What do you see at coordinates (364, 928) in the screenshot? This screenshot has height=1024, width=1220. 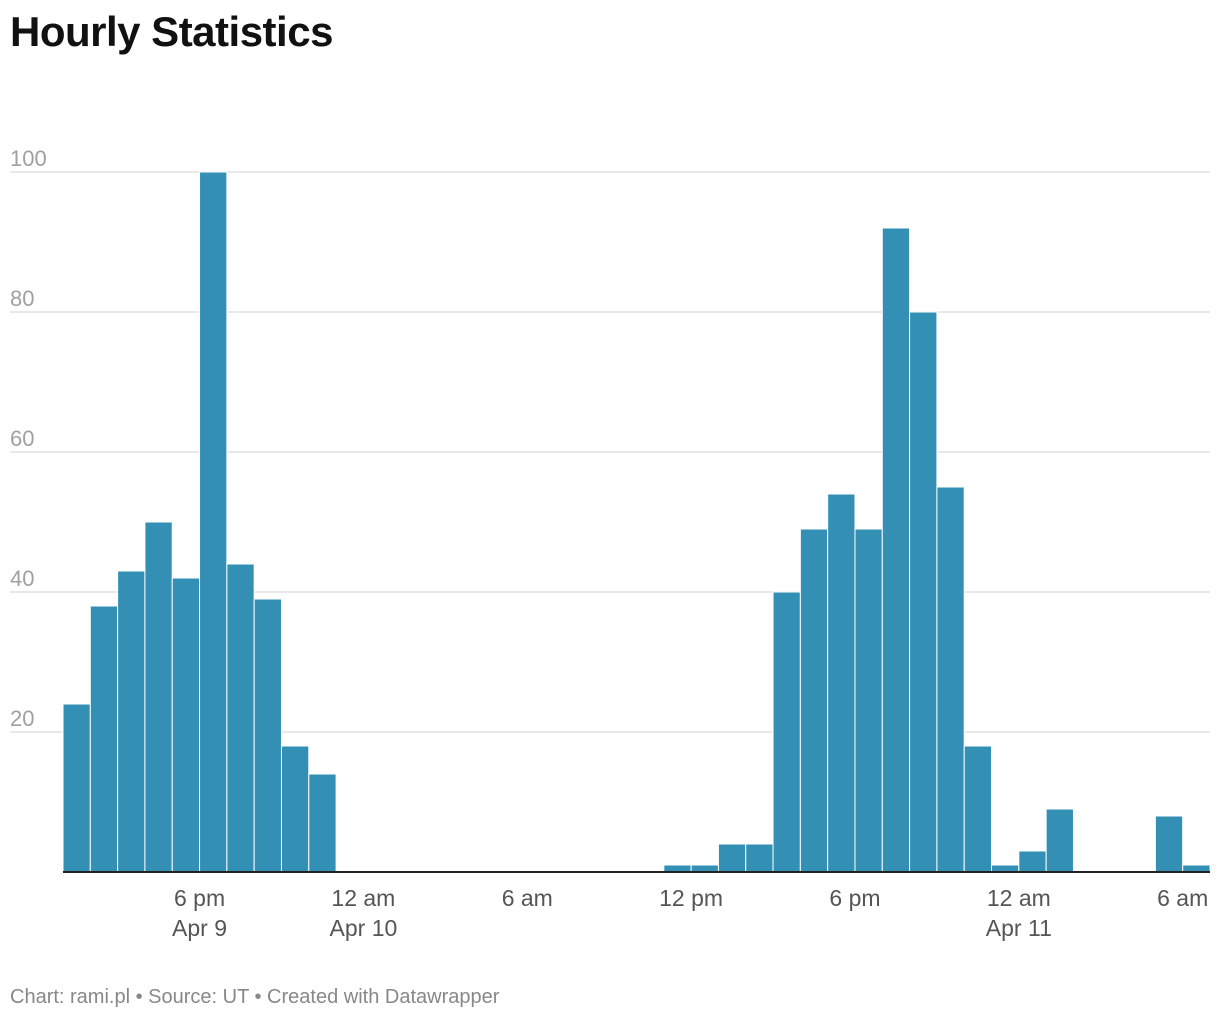 I see `x-tick-date-label: Apr 10` at bounding box center [364, 928].